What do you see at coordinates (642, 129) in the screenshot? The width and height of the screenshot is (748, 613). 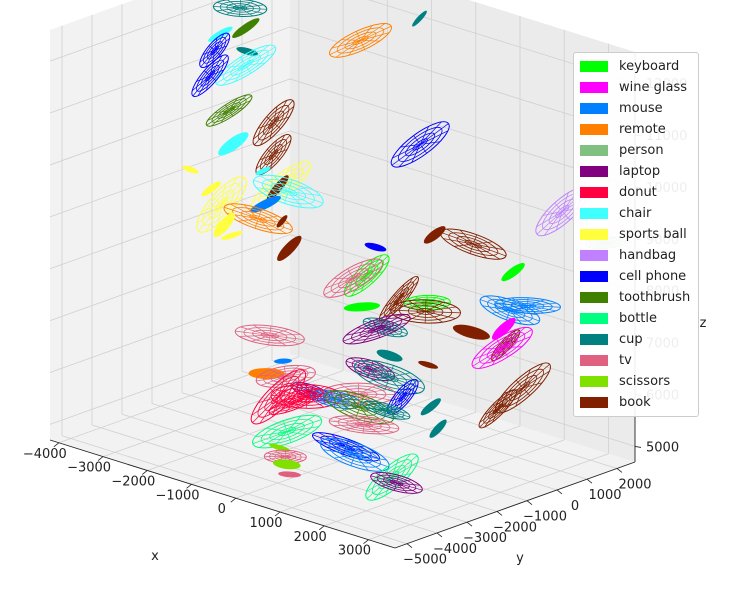 I see `legend-label: remote` at bounding box center [642, 129].